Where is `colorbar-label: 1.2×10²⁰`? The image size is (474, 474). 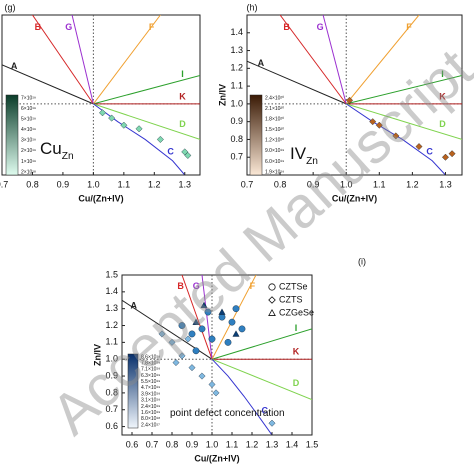
colorbar-label: 1.2×10²⁰ is located at coordinates (274, 141).